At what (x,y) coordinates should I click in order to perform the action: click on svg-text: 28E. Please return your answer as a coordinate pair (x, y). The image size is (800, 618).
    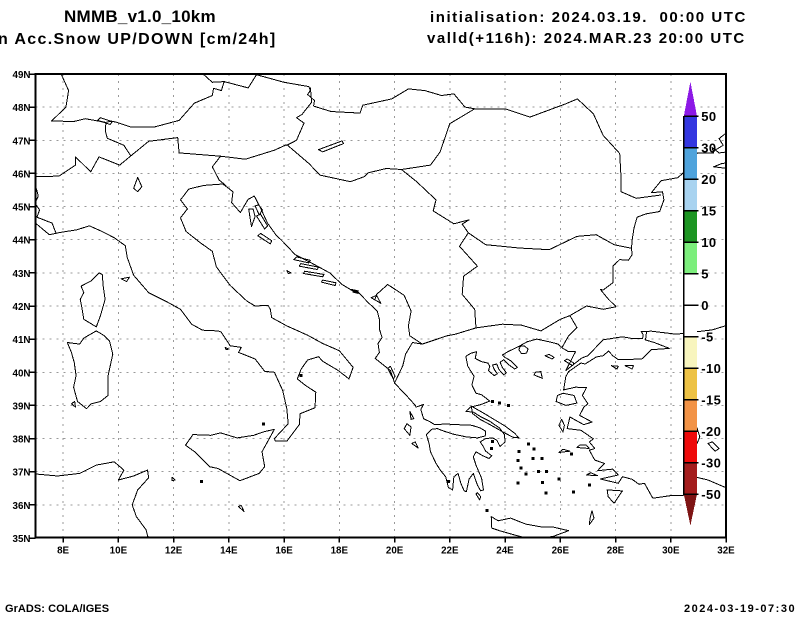
    Looking at the image, I should click on (616, 551).